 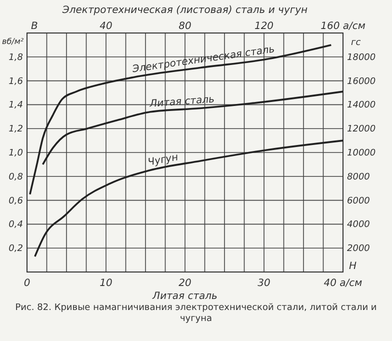 I want to click on x2-tick-label: 160 а/см, so click(x=343, y=26).